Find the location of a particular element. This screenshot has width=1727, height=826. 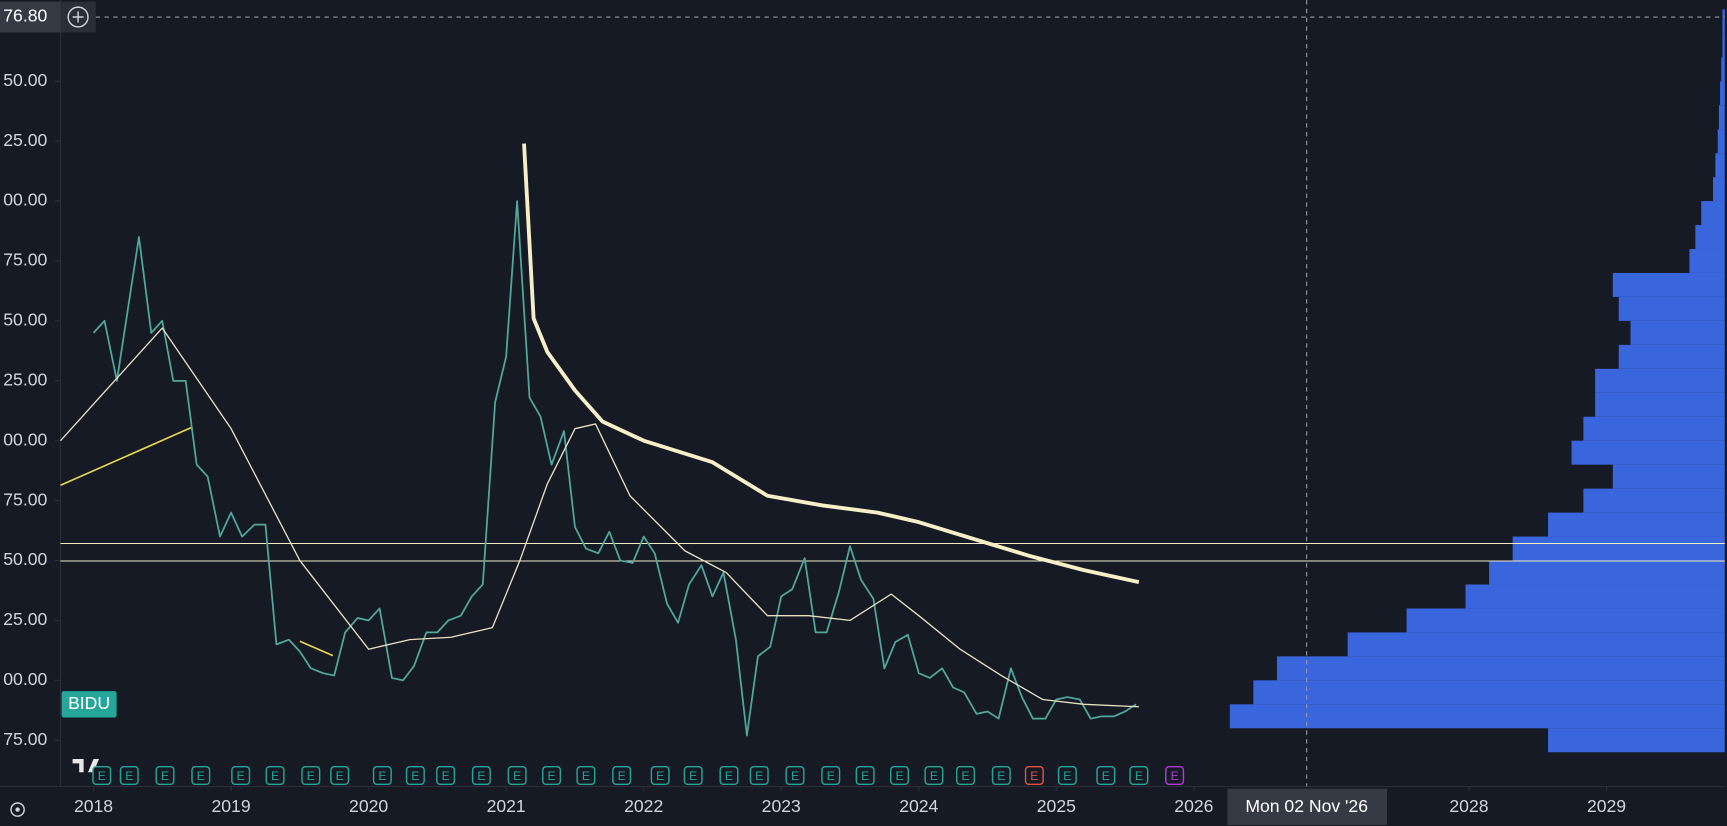

x-tick-label: 2020 is located at coordinates (368, 806).